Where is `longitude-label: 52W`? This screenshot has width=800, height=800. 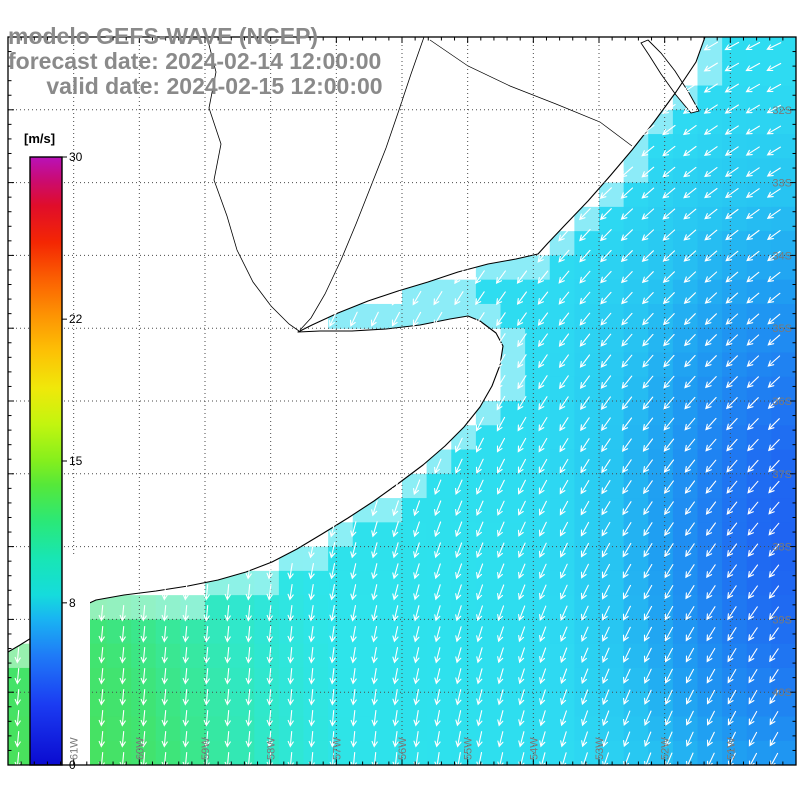 longitude-label: 52W is located at coordinates (666, 748).